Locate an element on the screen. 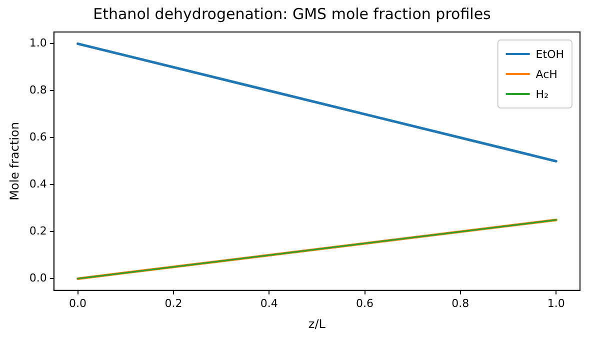  x-tick-label: 0.8 is located at coordinates (461, 303).